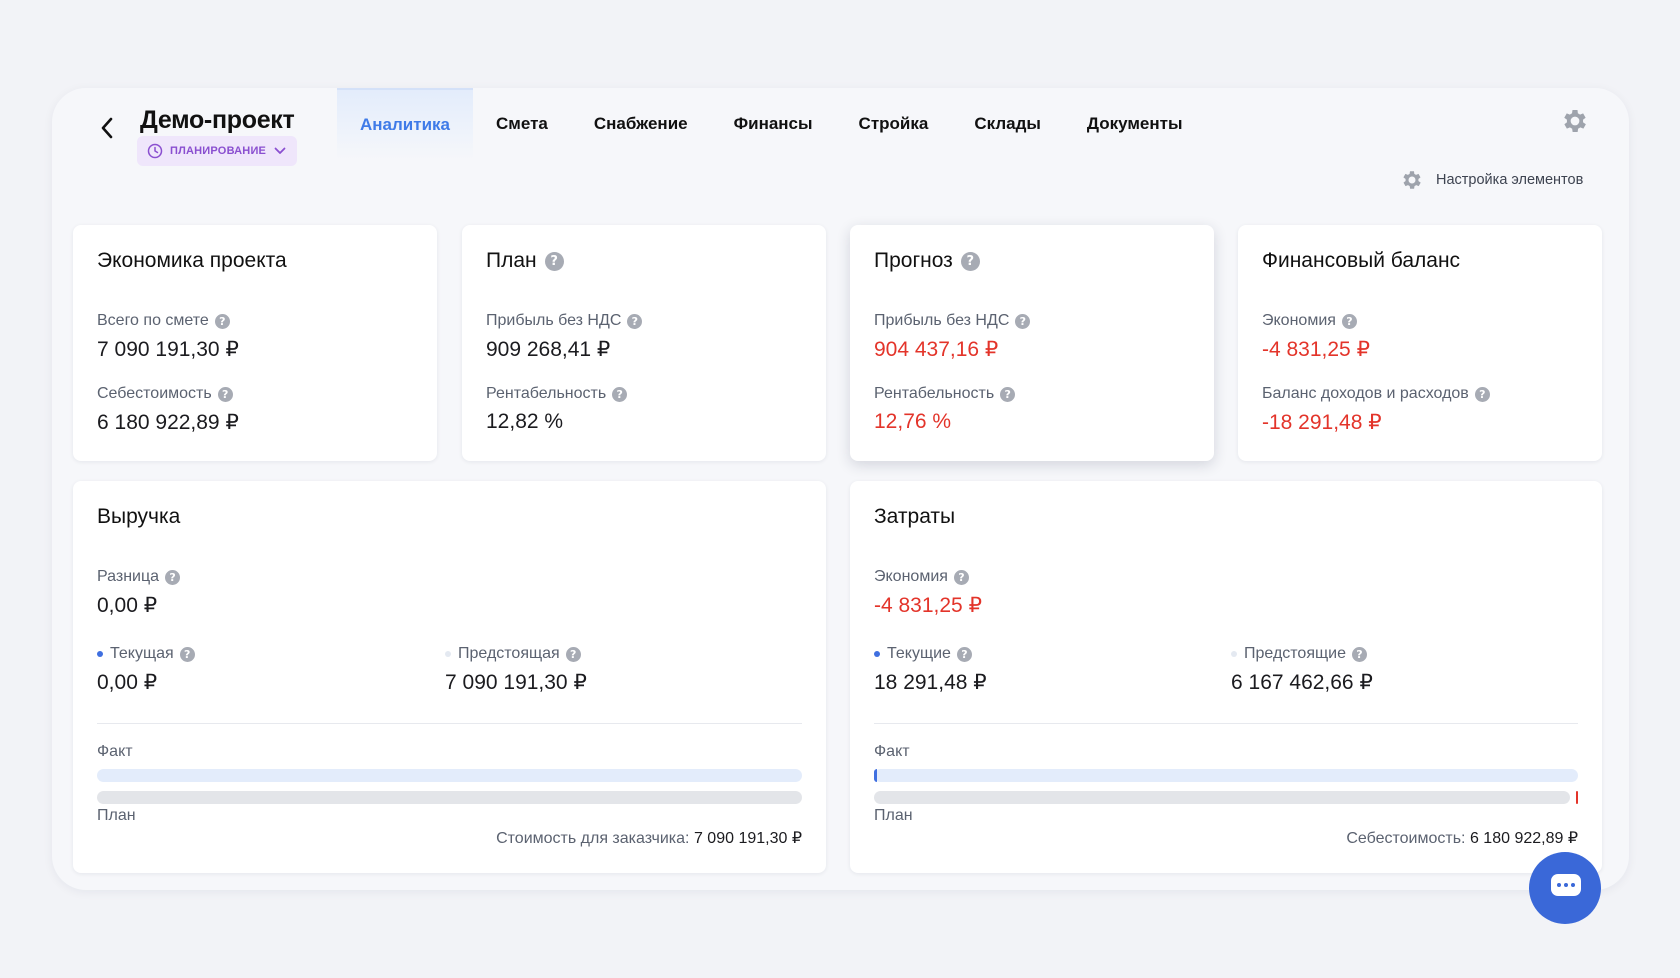 This screenshot has width=1680, height=978. I want to click on revenue-upcoming-label: Предстоящая?, so click(513, 654).